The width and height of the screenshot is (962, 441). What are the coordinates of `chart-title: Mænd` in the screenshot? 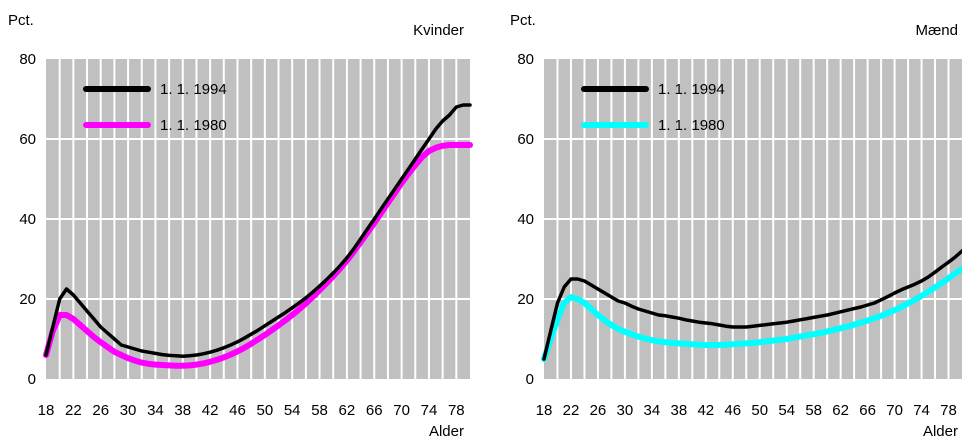 It's located at (936, 30).